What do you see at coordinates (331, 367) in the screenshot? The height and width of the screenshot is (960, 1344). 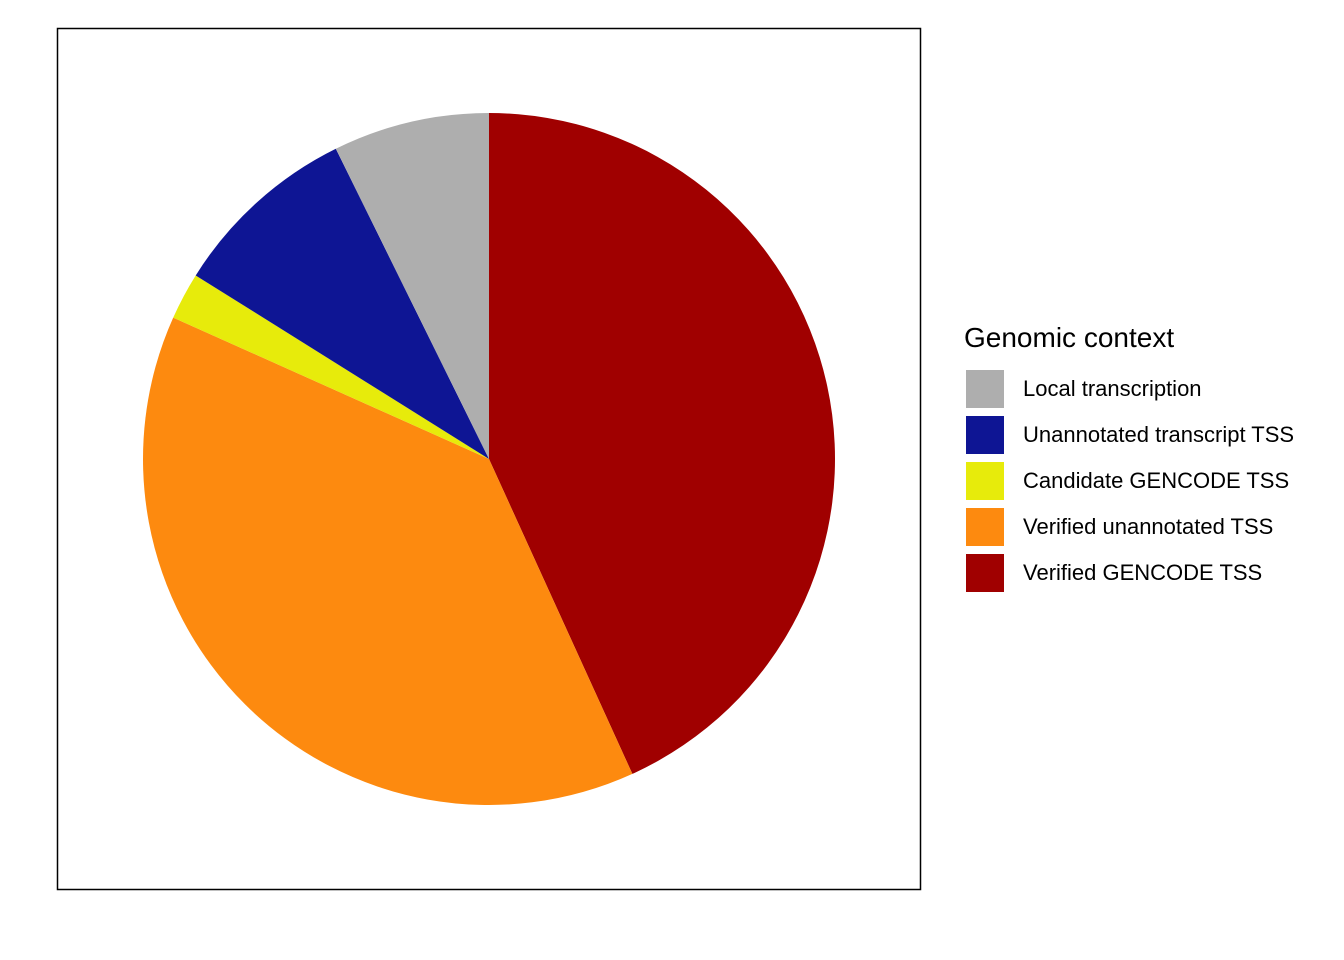 I see `pie-slice-candidate-gencode-tss` at bounding box center [331, 367].